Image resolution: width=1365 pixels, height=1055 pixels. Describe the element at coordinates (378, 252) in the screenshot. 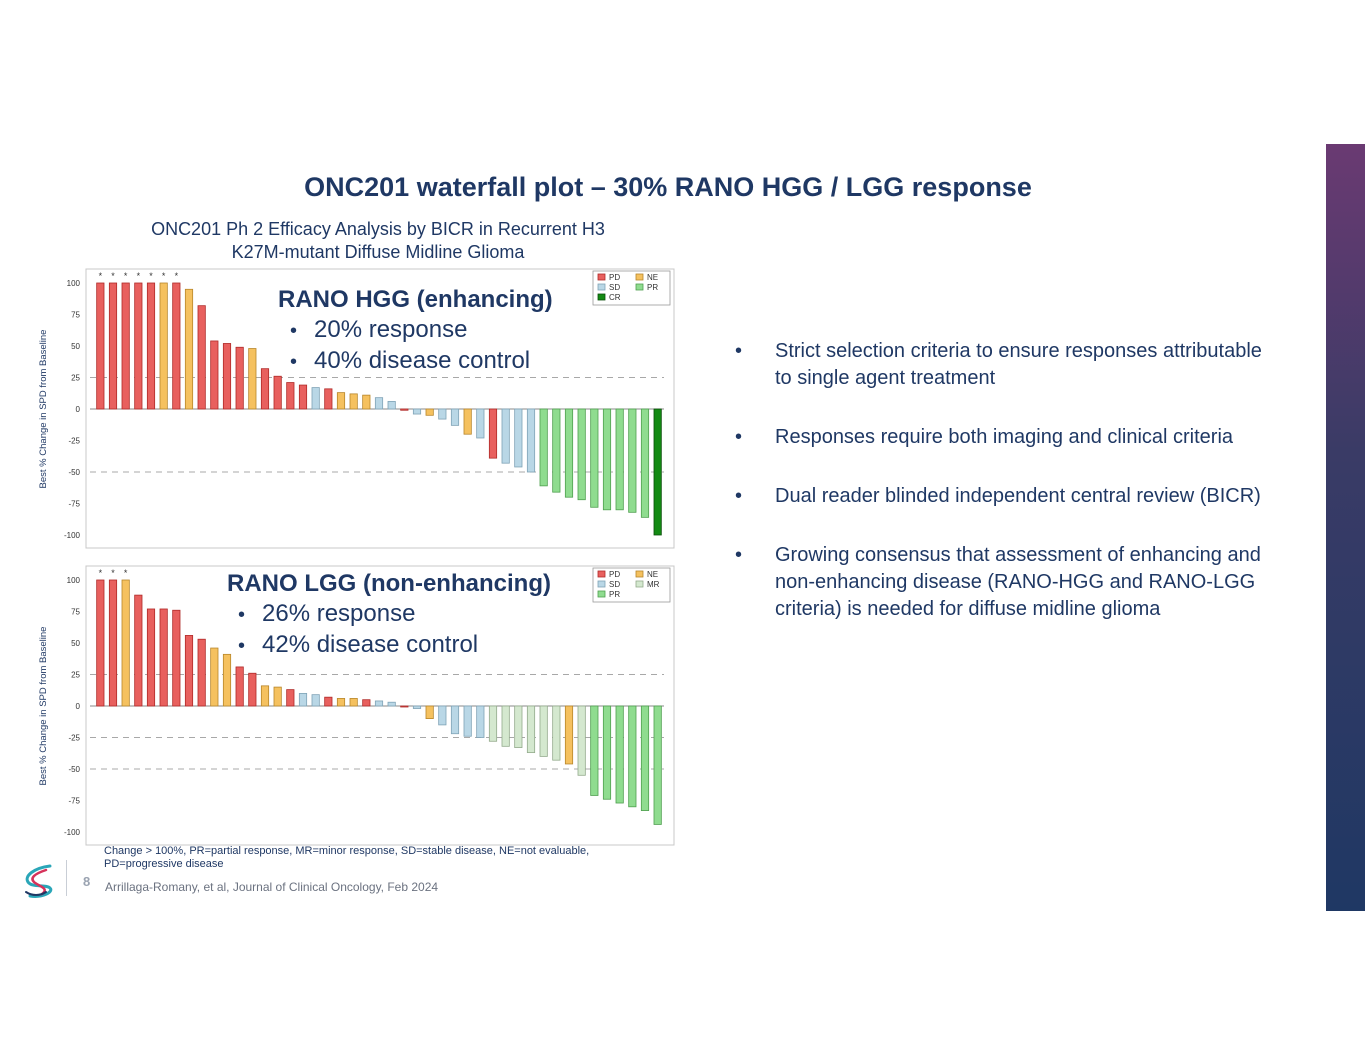

I see `chart-subtitle-line-2: K27M-mutant Diffuse Midline Glioma` at that location.